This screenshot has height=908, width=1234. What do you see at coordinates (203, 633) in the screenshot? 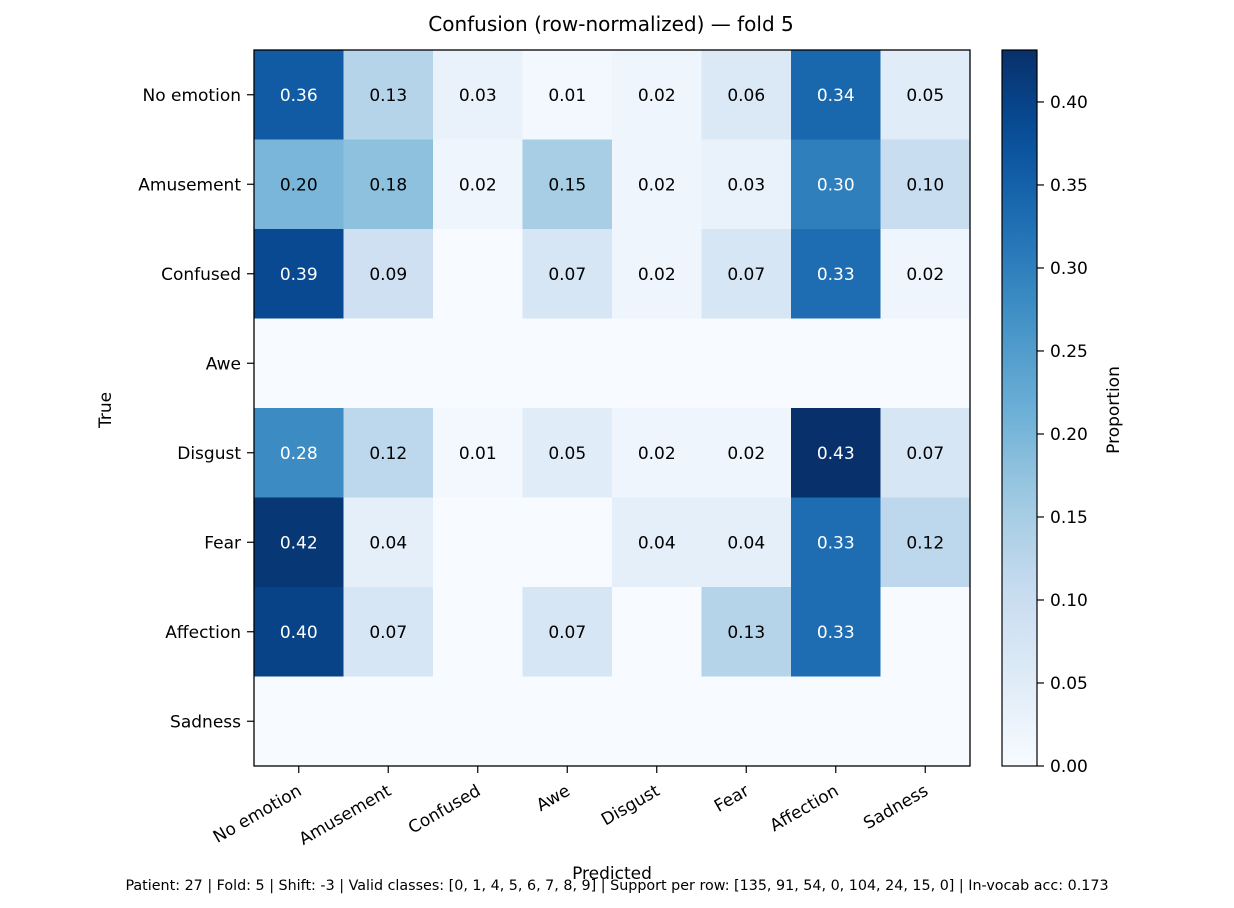
I see `y-tick-label: Affection` at bounding box center [203, 633].